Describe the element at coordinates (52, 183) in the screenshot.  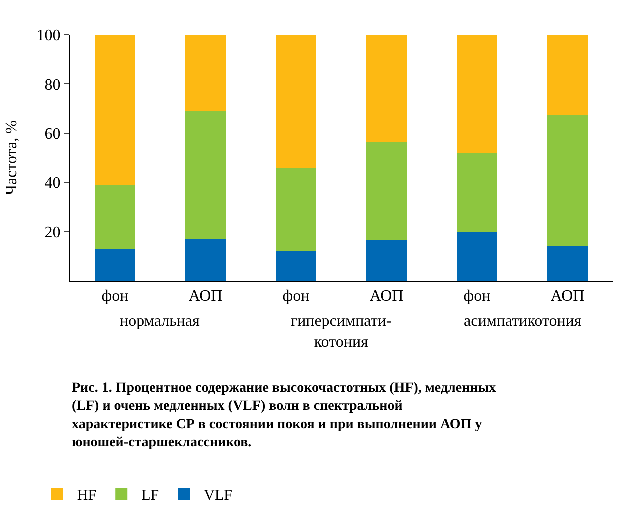
I see `y-tick-label: 40` at that location.